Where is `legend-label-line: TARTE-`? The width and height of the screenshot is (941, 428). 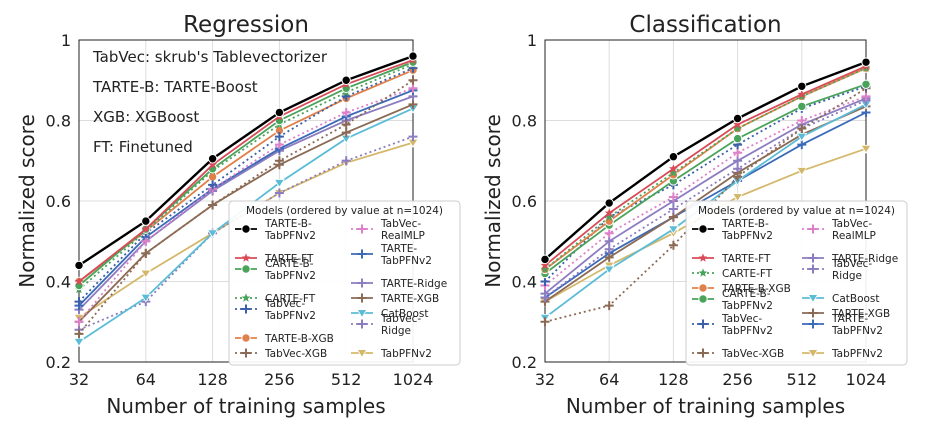 legend-label-line: TARTE- is located at coordinates (398, 249).